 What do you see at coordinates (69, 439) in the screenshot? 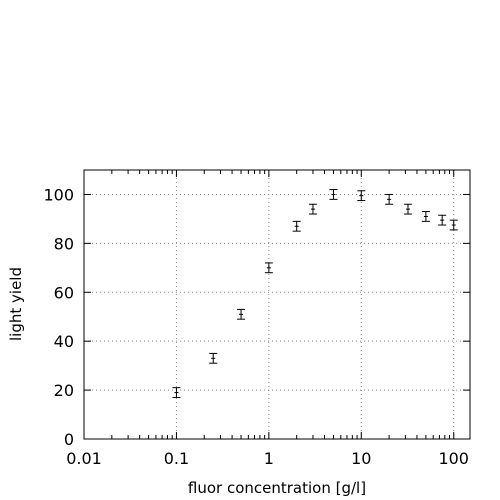
I see `y-tick-label: 0` at bounding box center [69, 439].